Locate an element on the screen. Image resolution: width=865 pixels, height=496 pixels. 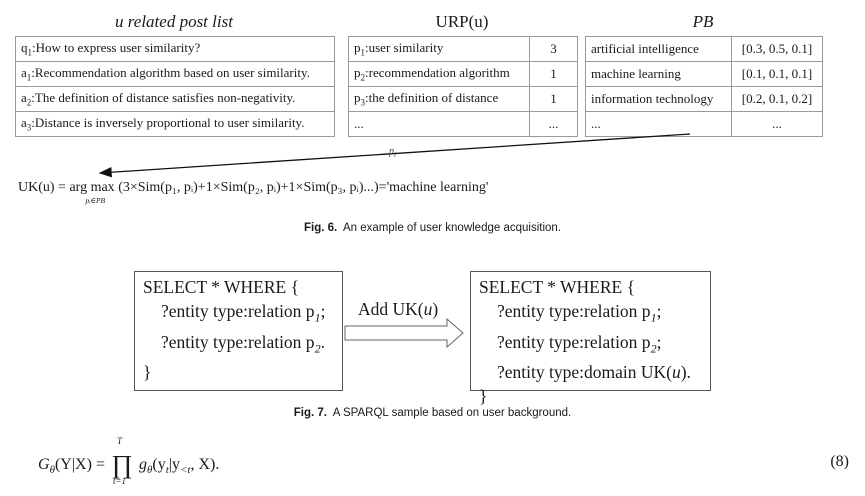
right-line-2: ?entity type:relation p2; is located at coordinates (579, 343).